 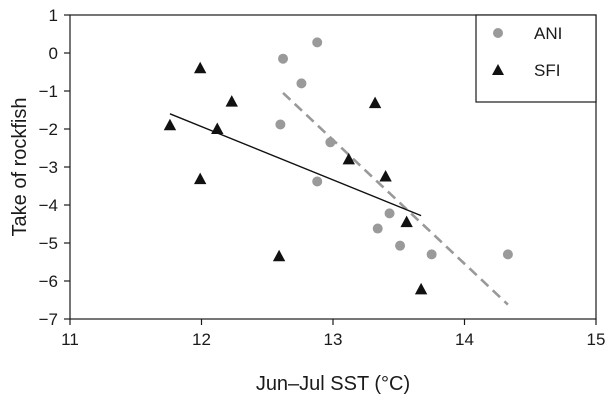 What do you see at coordinates (53, 15) in the screenshot?
I see `y-tick-label: 1` at bounding box center [53, 15].